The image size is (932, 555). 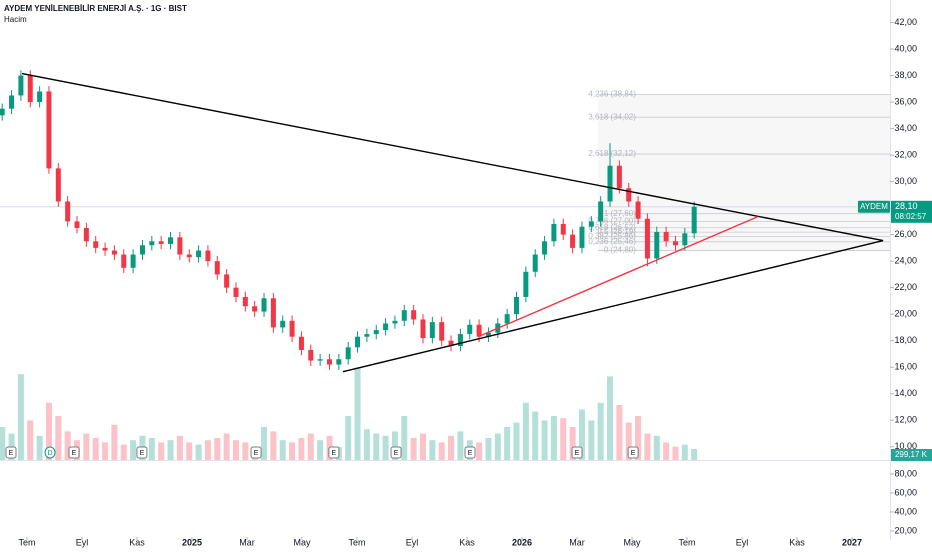 I want to click on symbol-tag-label: AYDEM, so click(x=874, y=206).